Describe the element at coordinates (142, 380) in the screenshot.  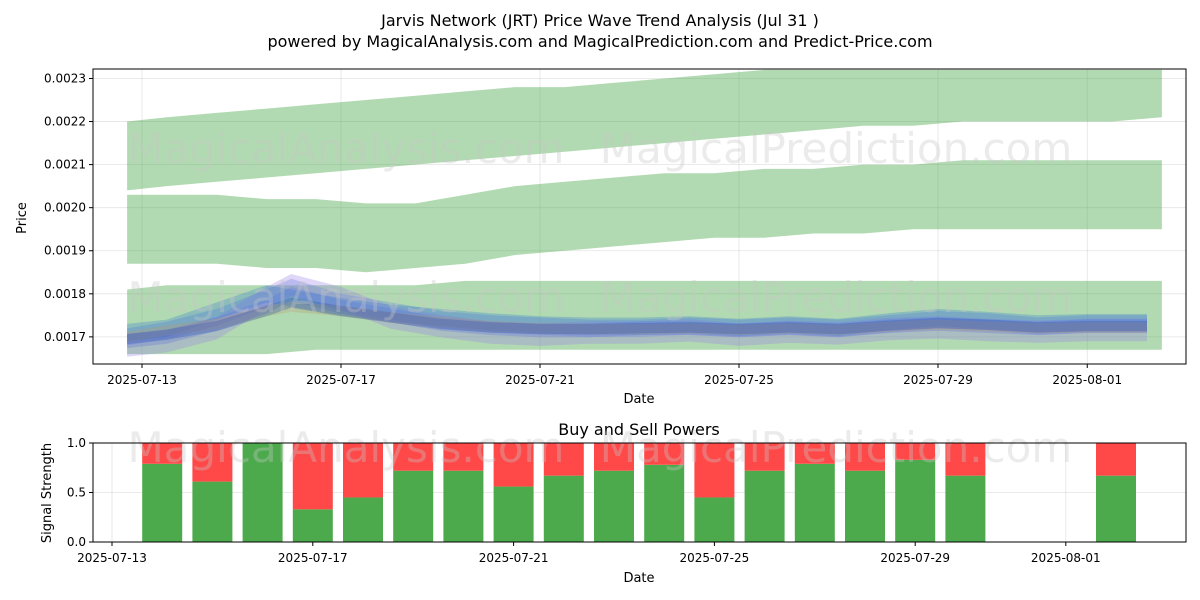
I see `price-x-tick-label: 2025-07-13` at that location.